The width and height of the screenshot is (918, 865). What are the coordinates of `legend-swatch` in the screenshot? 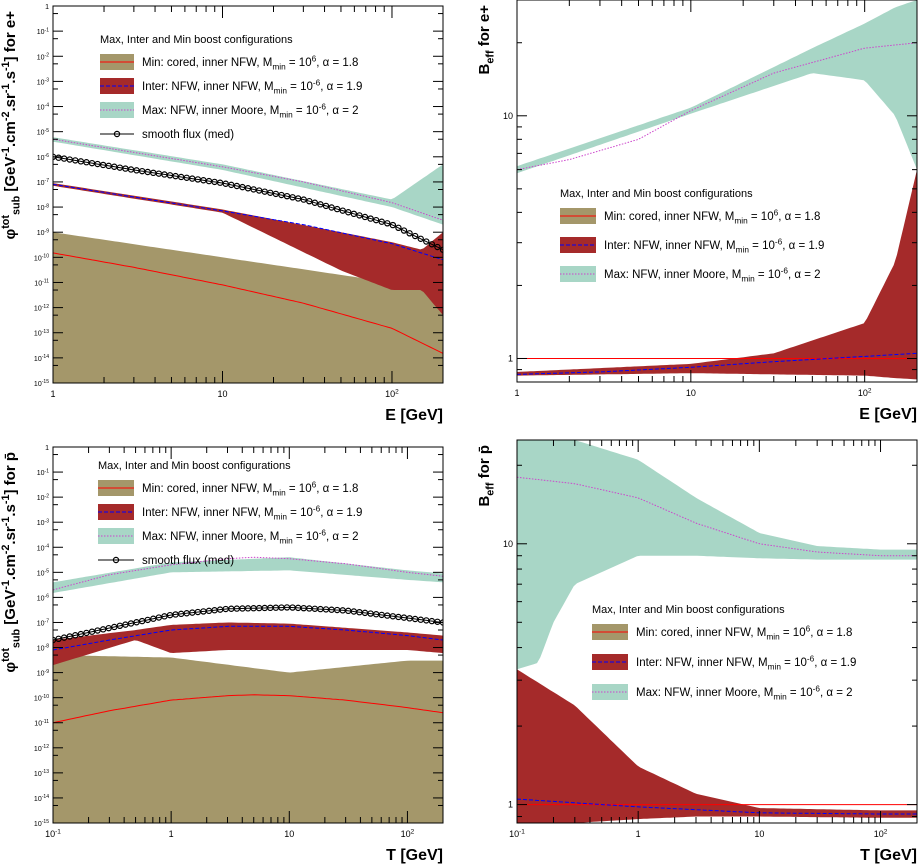 It's located at (117, 86).